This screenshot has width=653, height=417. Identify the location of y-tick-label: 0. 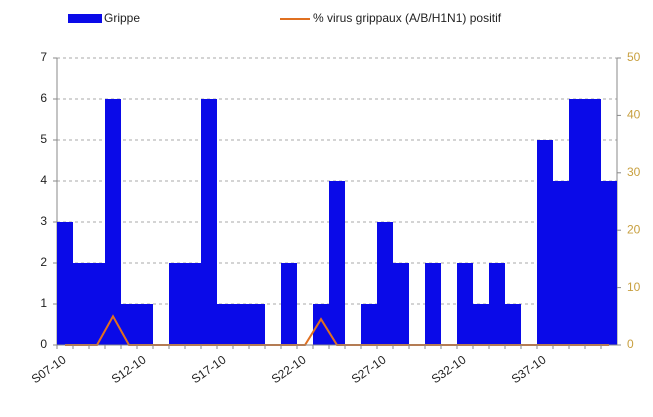
(43, 344).